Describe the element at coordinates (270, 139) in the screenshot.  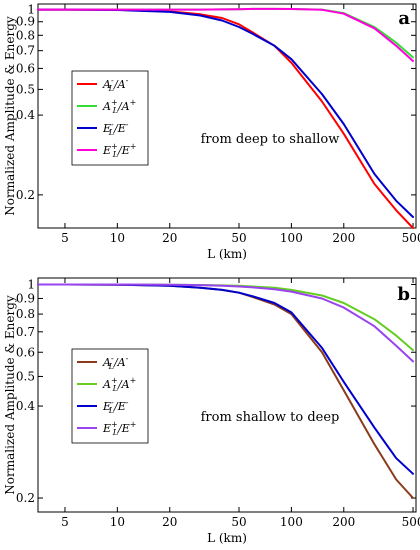
I see `annotation: from deep to shallow` at that location.